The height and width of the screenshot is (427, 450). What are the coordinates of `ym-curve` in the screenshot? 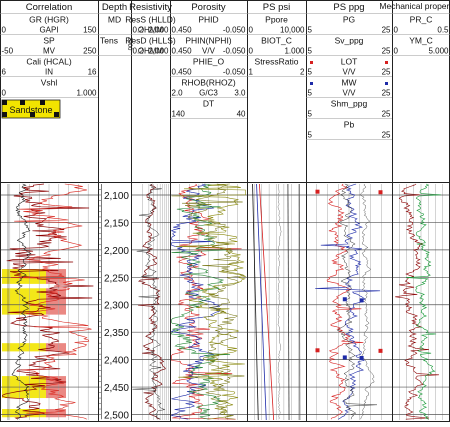 It's located at (423, 301).